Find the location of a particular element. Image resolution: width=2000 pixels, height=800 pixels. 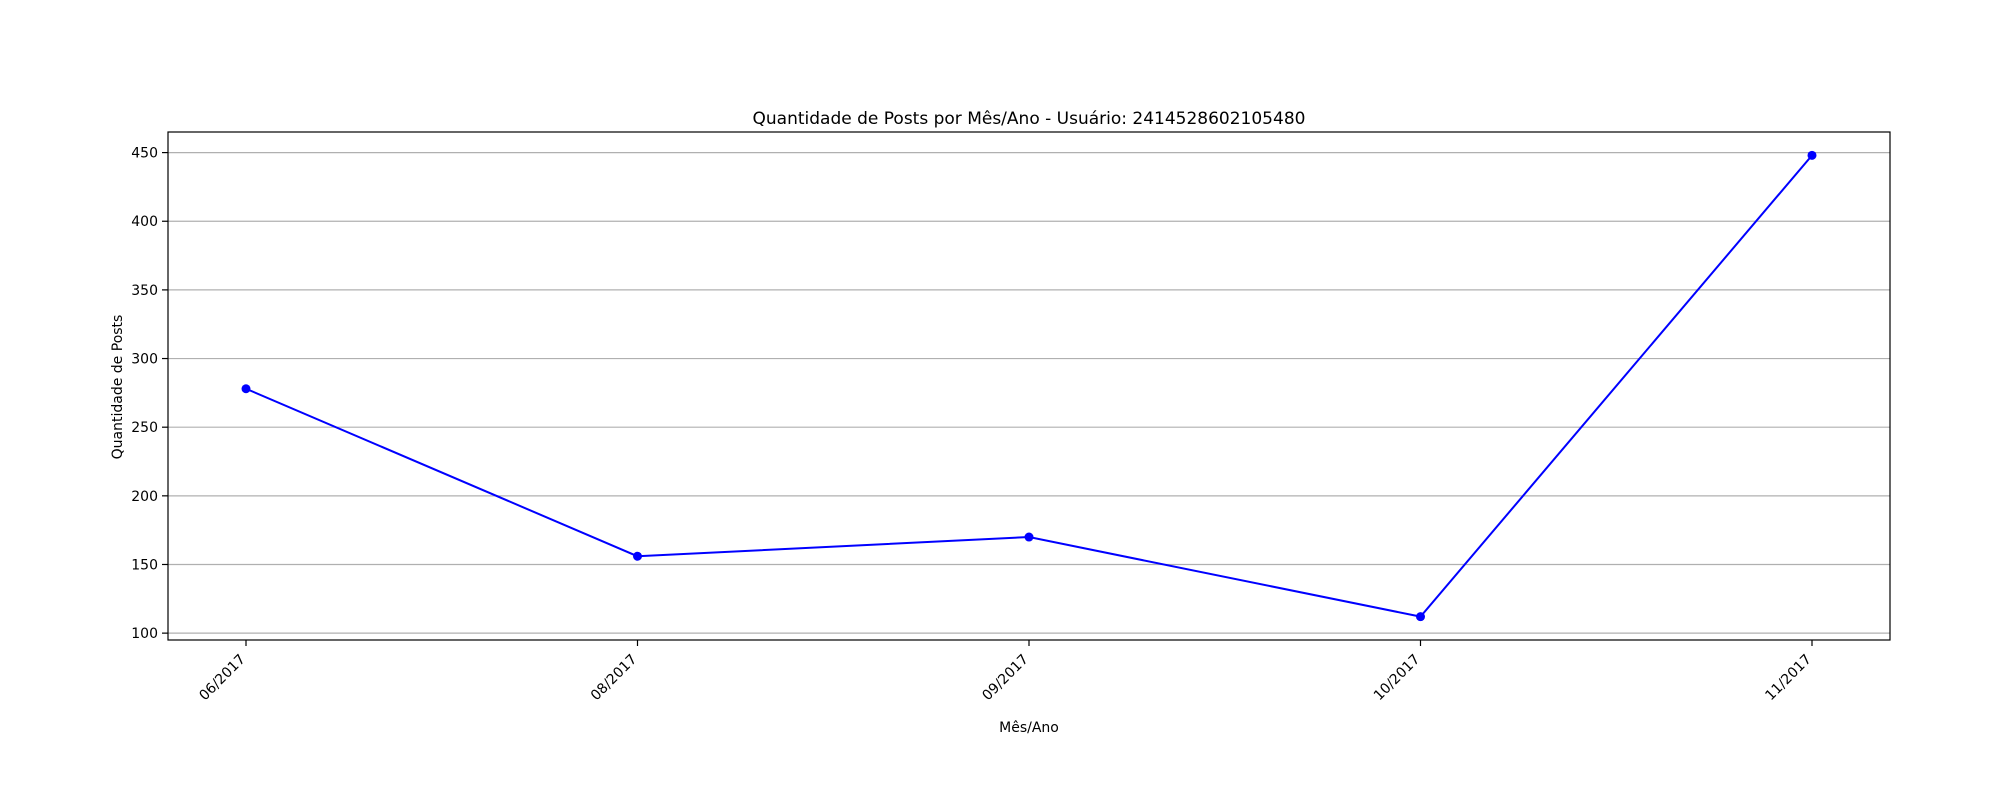

y-tick-label: 200 is located at coordinates (144, 497).